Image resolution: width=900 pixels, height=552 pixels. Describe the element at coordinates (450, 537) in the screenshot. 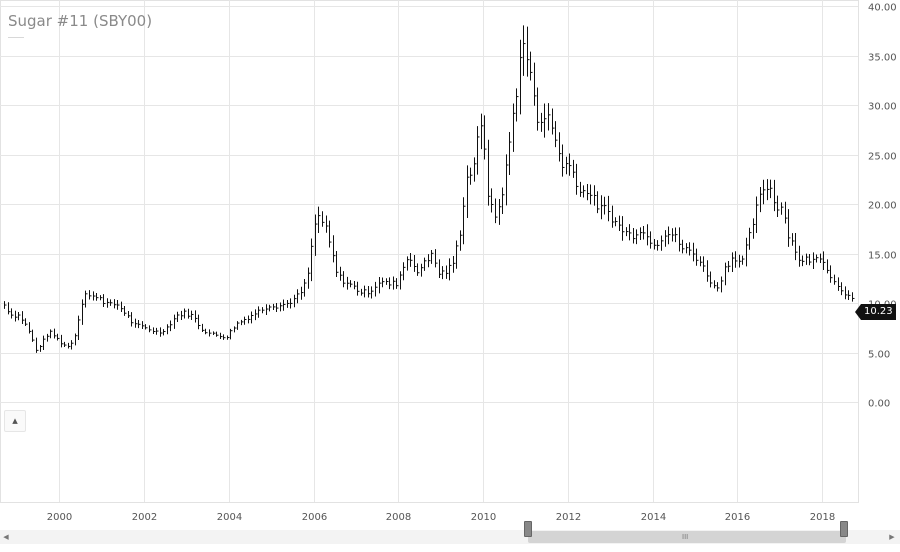

I see `time-scrollbar: ◀ III ▶` at that location.